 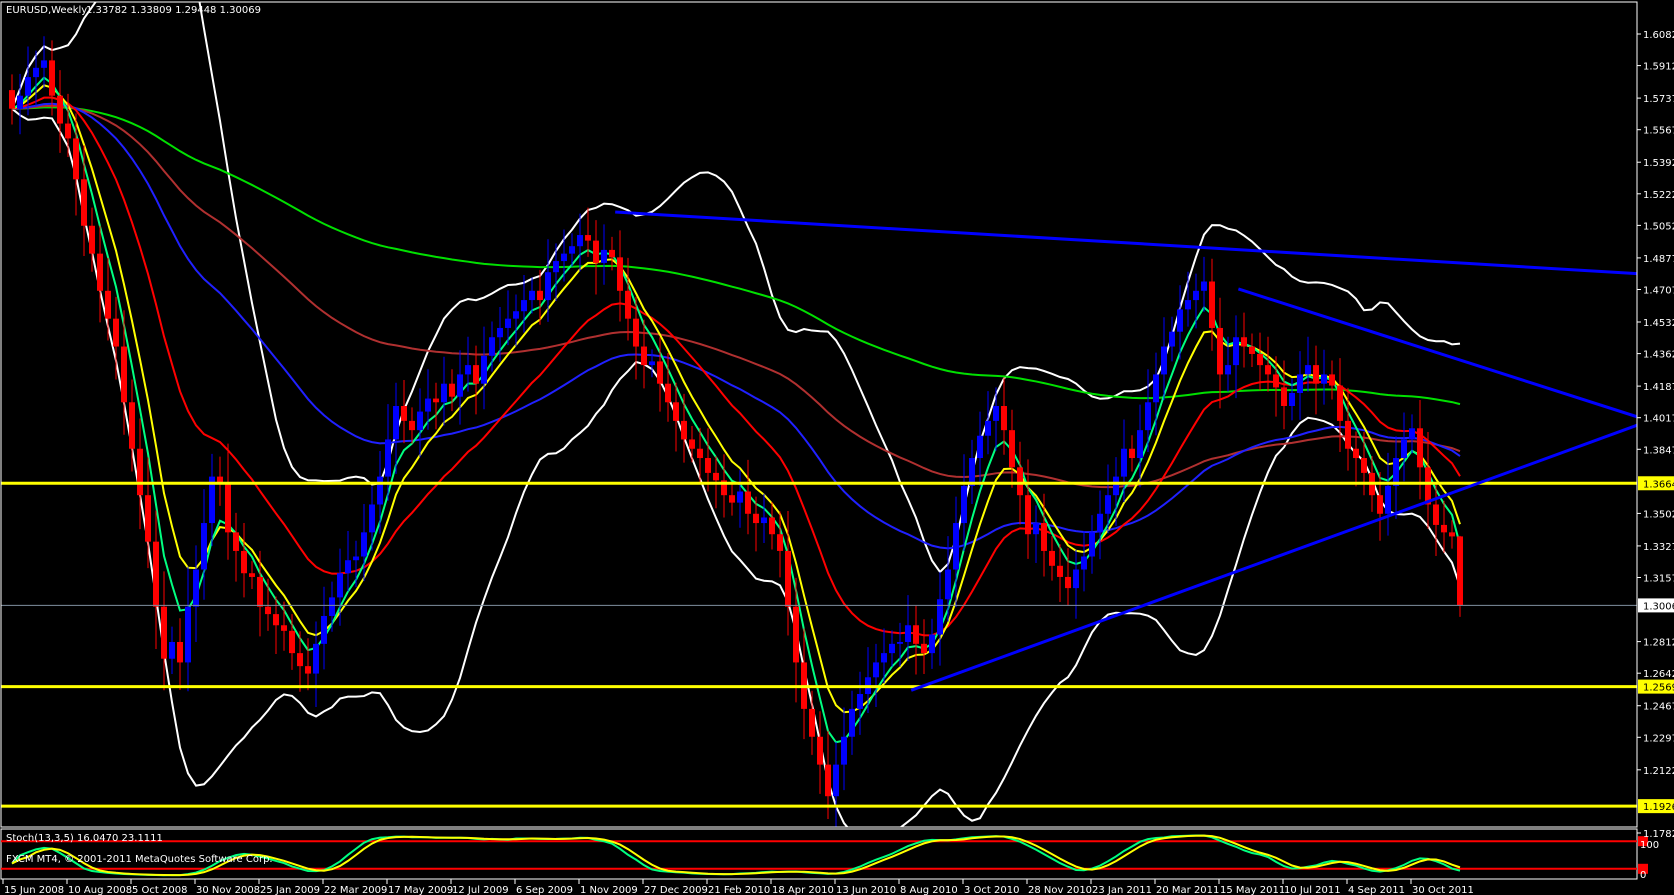 I want to click on price-tick-label: 1.52220, so click(x=1658, y=195).